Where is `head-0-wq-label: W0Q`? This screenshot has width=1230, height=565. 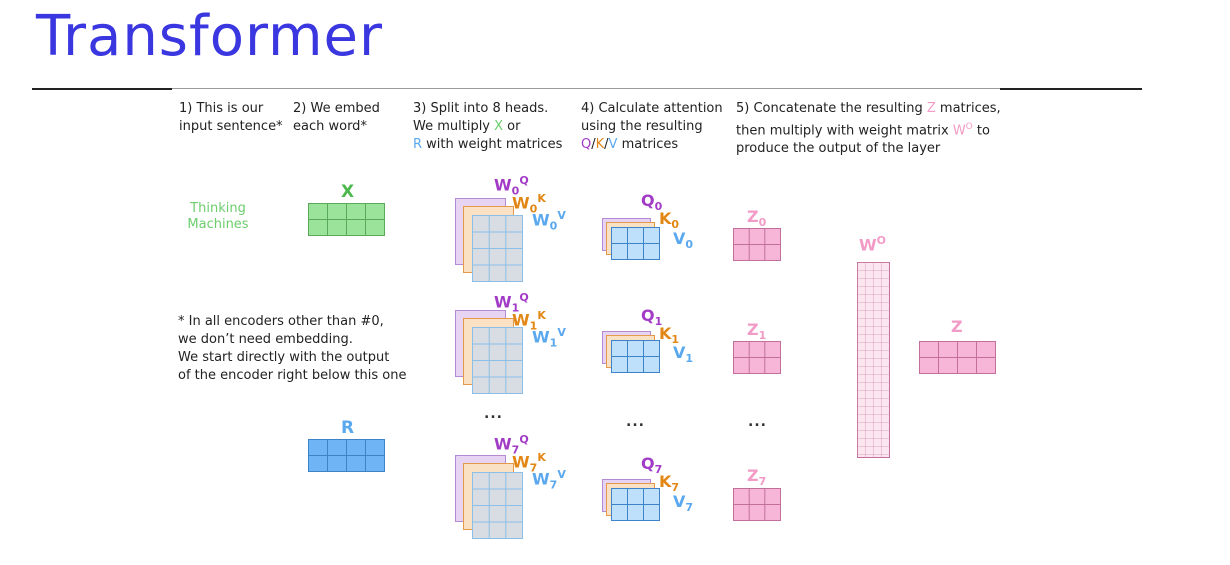
head-0-wq-label: W0Q is located at coordinates (511, 186).